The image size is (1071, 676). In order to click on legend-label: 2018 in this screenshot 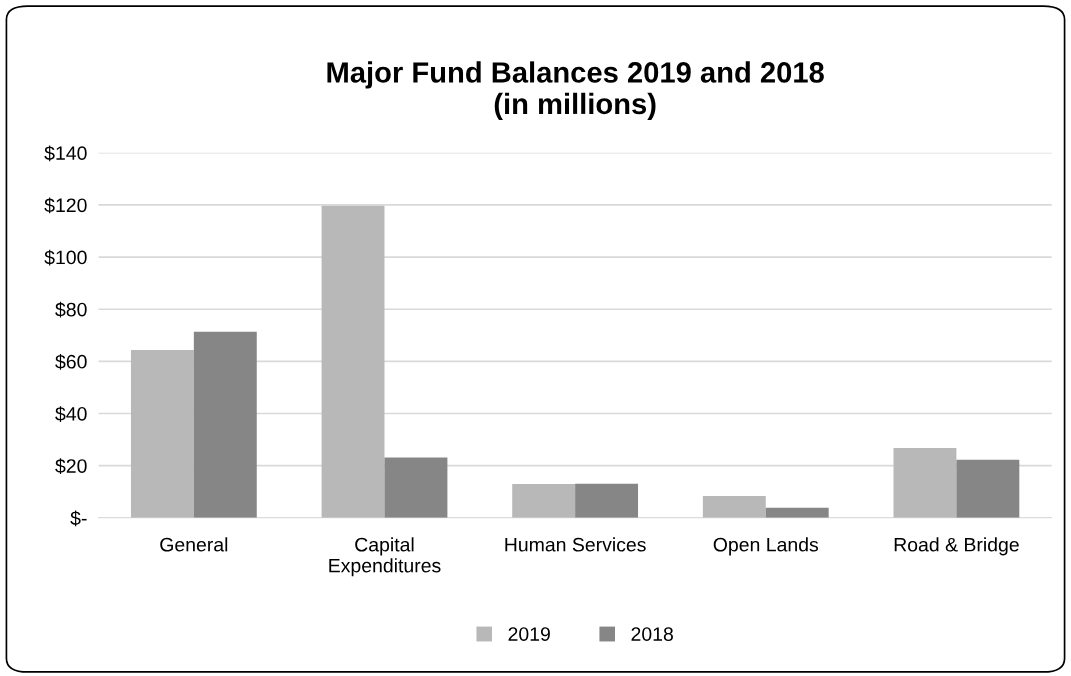, I will do `click(652, 634)`.